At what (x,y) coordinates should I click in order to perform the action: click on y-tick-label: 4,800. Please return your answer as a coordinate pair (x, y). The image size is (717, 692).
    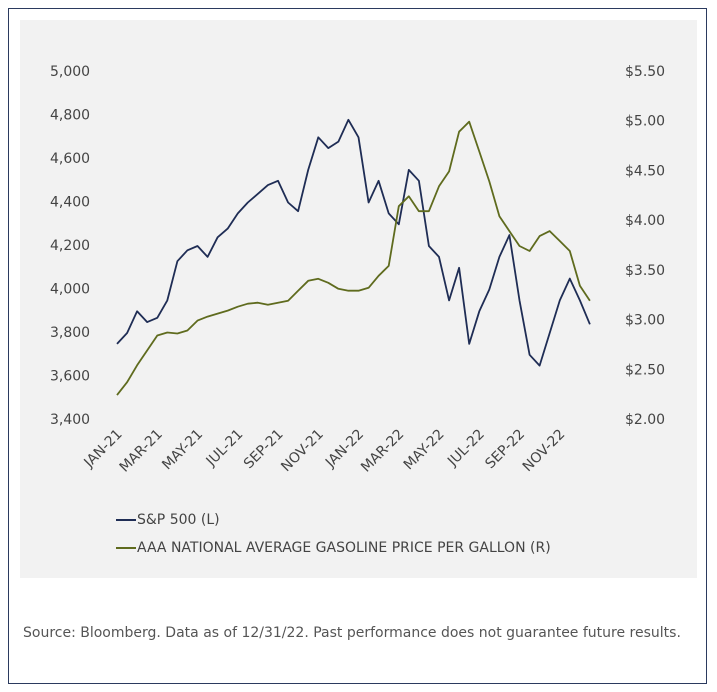
    Looking at the image, I should click on (70, 116).